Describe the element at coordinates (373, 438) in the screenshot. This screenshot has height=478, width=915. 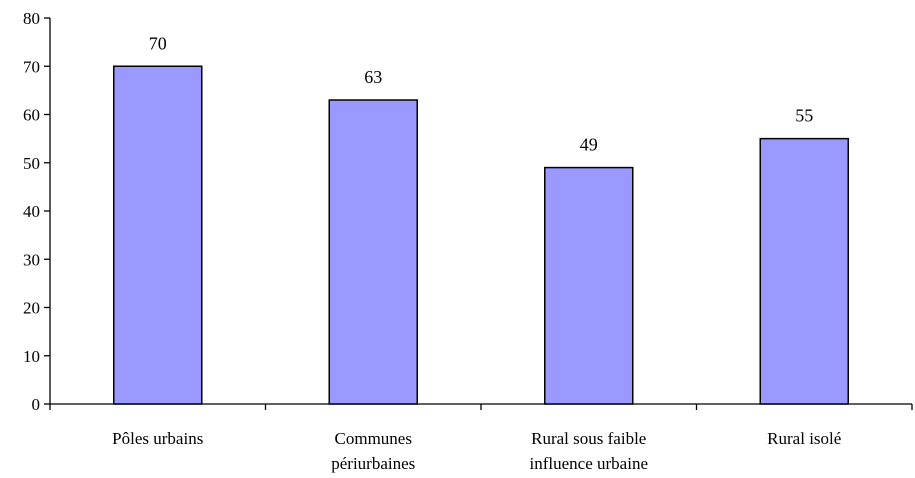
I see `x-category-label-line: Communes` at that location.